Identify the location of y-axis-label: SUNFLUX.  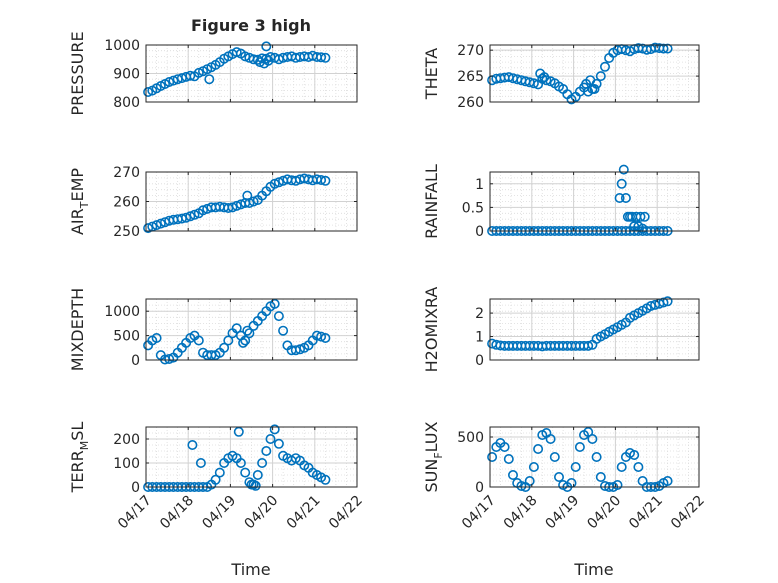
(433, 456).